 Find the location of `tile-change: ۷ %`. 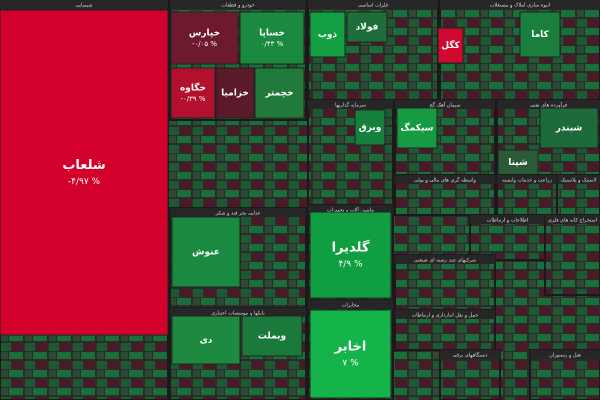

tile-change: ۷ % is located at coordinates (350, 364).